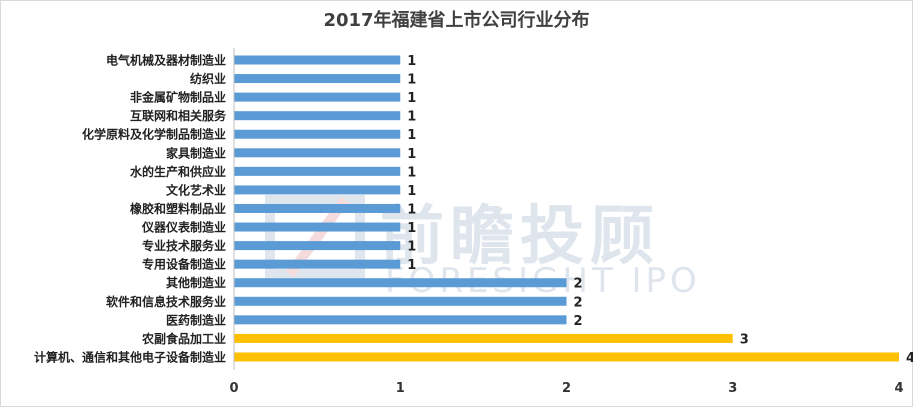  Describe the element at coordinates (196, 282) in the screenshot. I see `category-label: 其他制造业` at that location.